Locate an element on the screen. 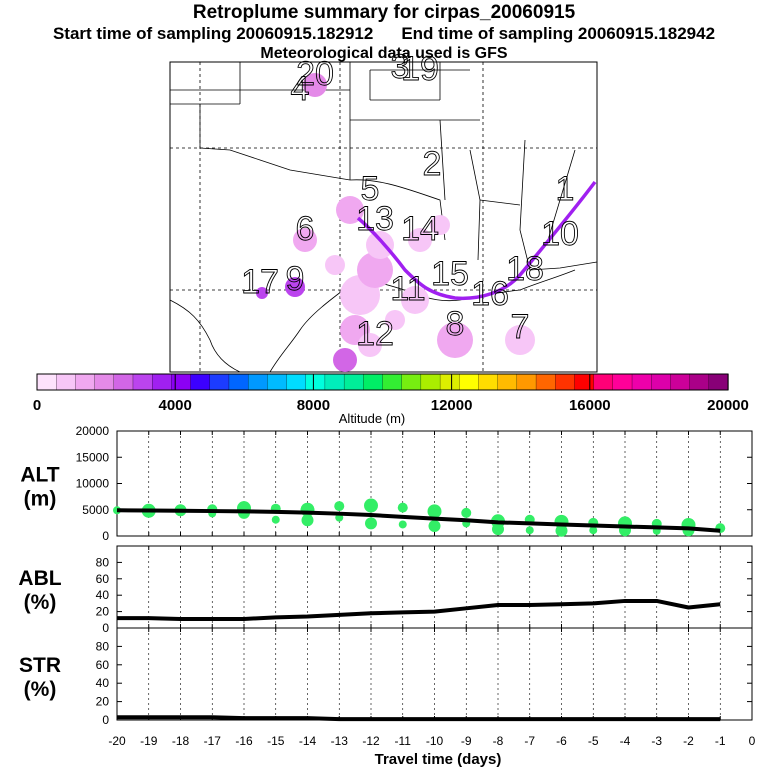 The height and width of the screenshot is (768, 768). colorbar-cells is located at coordinates (382, 382).